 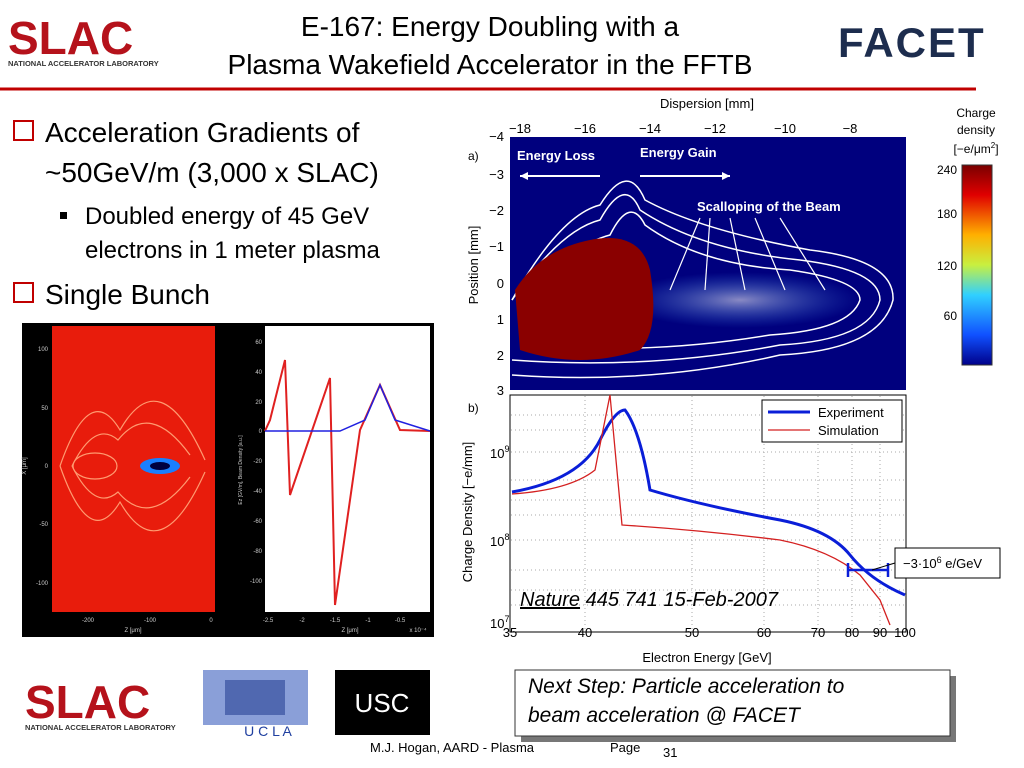 What do you see at coordinates (686, 686) in the screenshot?
I see `next-step: Next Step: Particle acceleration to` at bounding box center [686, 686].